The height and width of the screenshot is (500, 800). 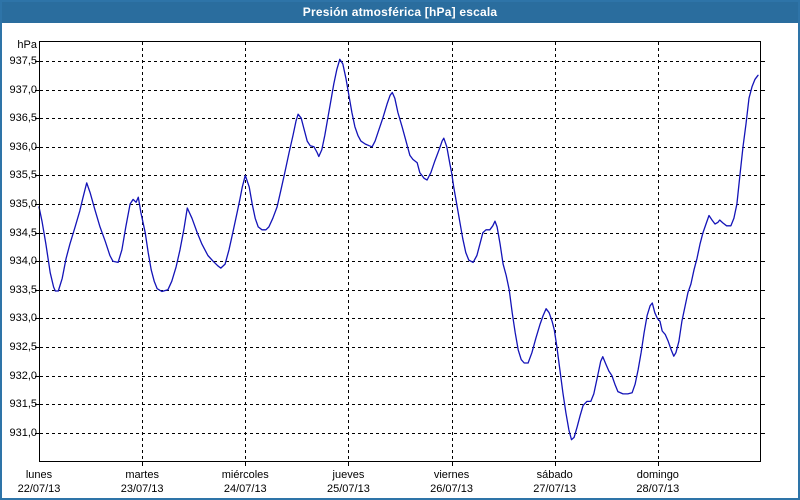 What do you see at coordinates (245, 475) in the screenshot?
I see `day-name: miércoles` at bounding box center [245, 475].